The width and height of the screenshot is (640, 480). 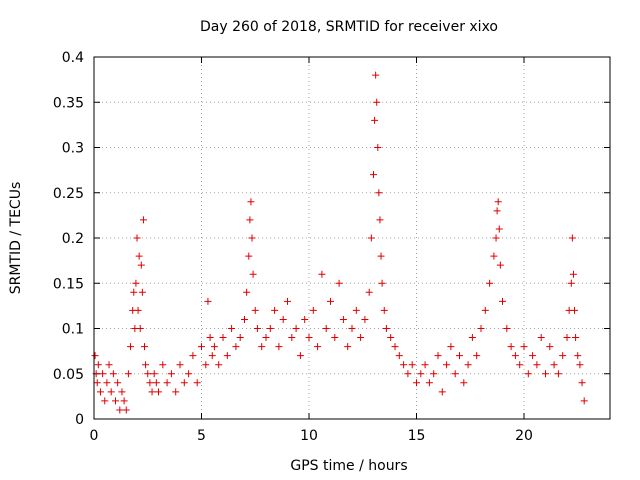 I want to click on y-tick-label: 0.25, so click(x=68, y=194).